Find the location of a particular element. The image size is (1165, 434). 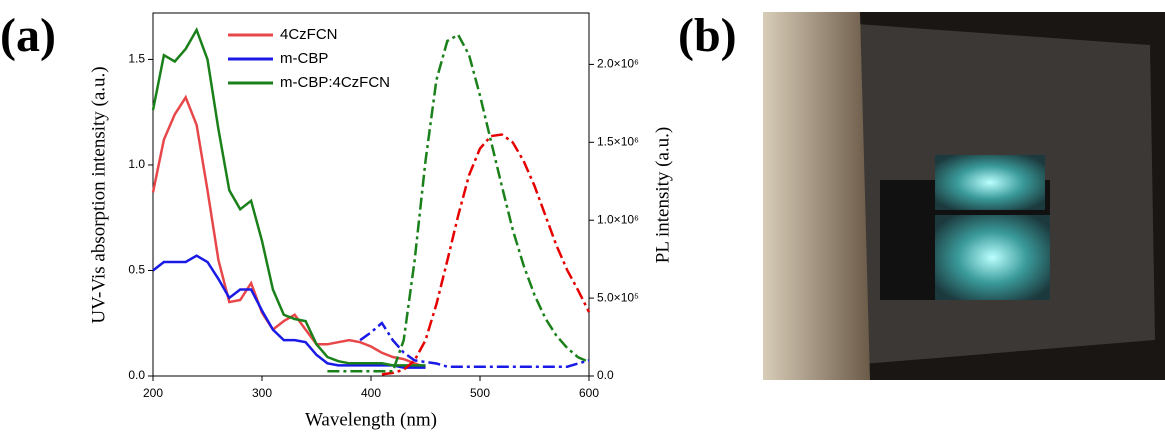

y2-tick-label: 1.0×10⁶ is located at coordinates (618, 219).